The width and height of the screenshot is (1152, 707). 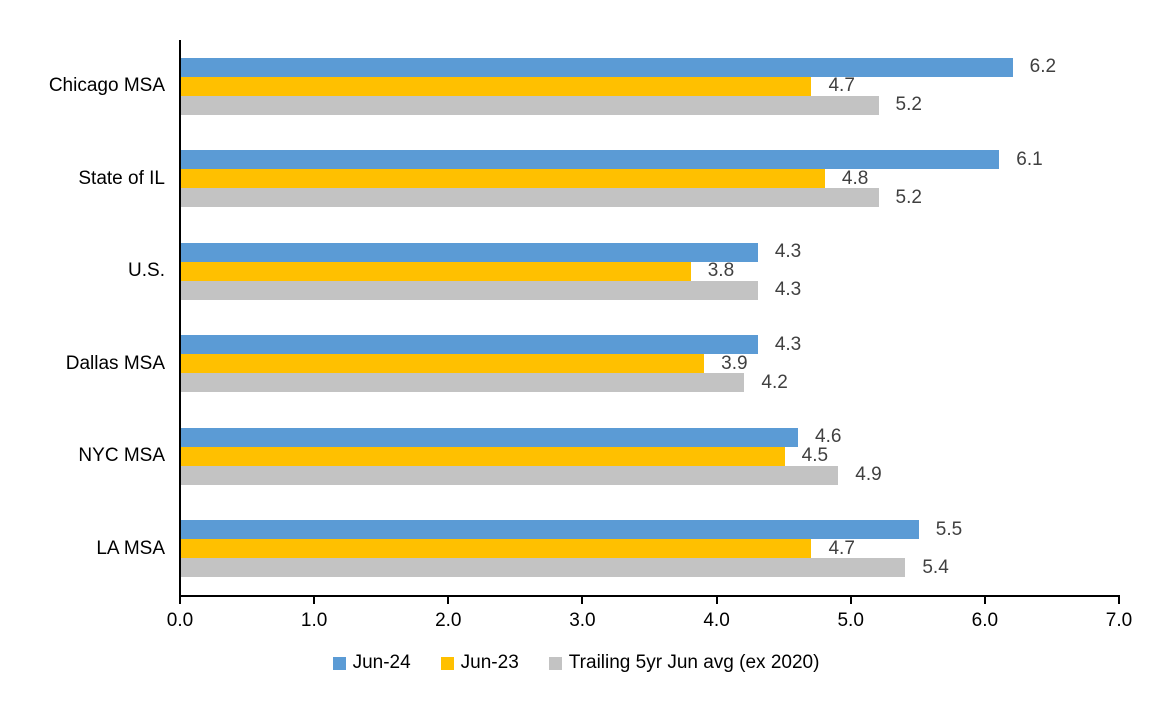 What do you see at coordinates (121, 178) in the screenshot?
I see `category-label-state-of-il: State of IL` at bounding box center [121, 178].